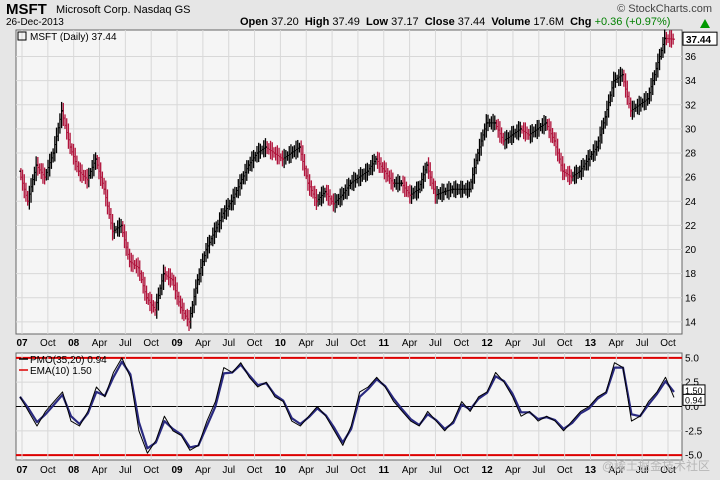  I want to click on volume-value: 17.6M, so click(548, 22).